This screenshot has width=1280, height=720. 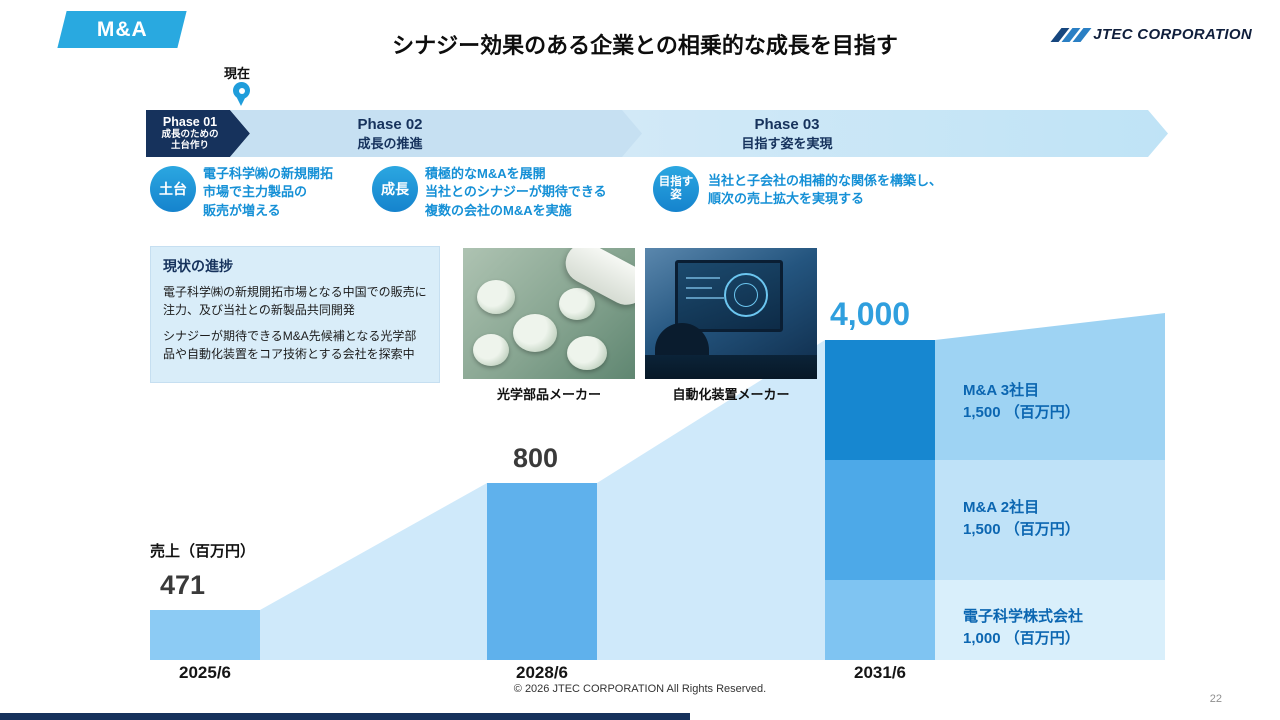 I want to click on jtec-logo: JTEC CORPORATION, so click(x=1151, y=34).